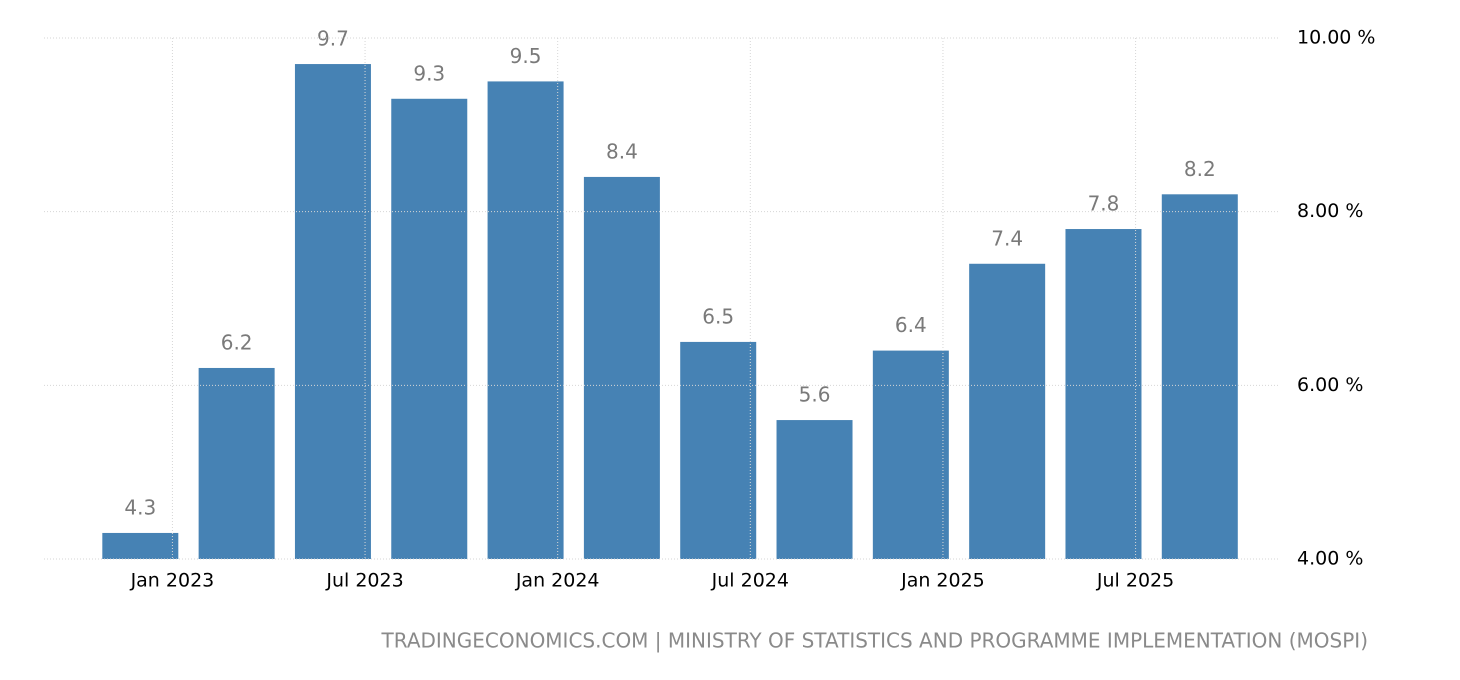 This screenshot has width=1460, height=680. Describe the element at coordinates (911, 325) in the screenshot. I see `value-label: 6.4` at that location.